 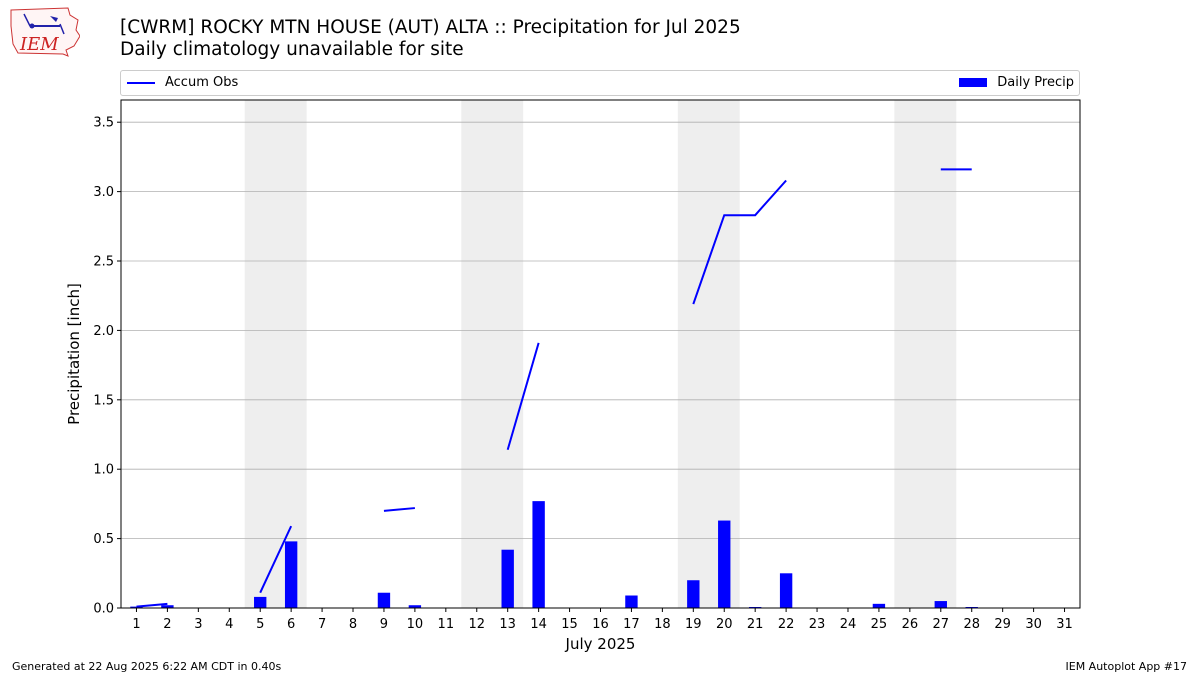 I want to click on chart-subtitle: Daily climatology unavailable for site, so click(x=292, y=49).